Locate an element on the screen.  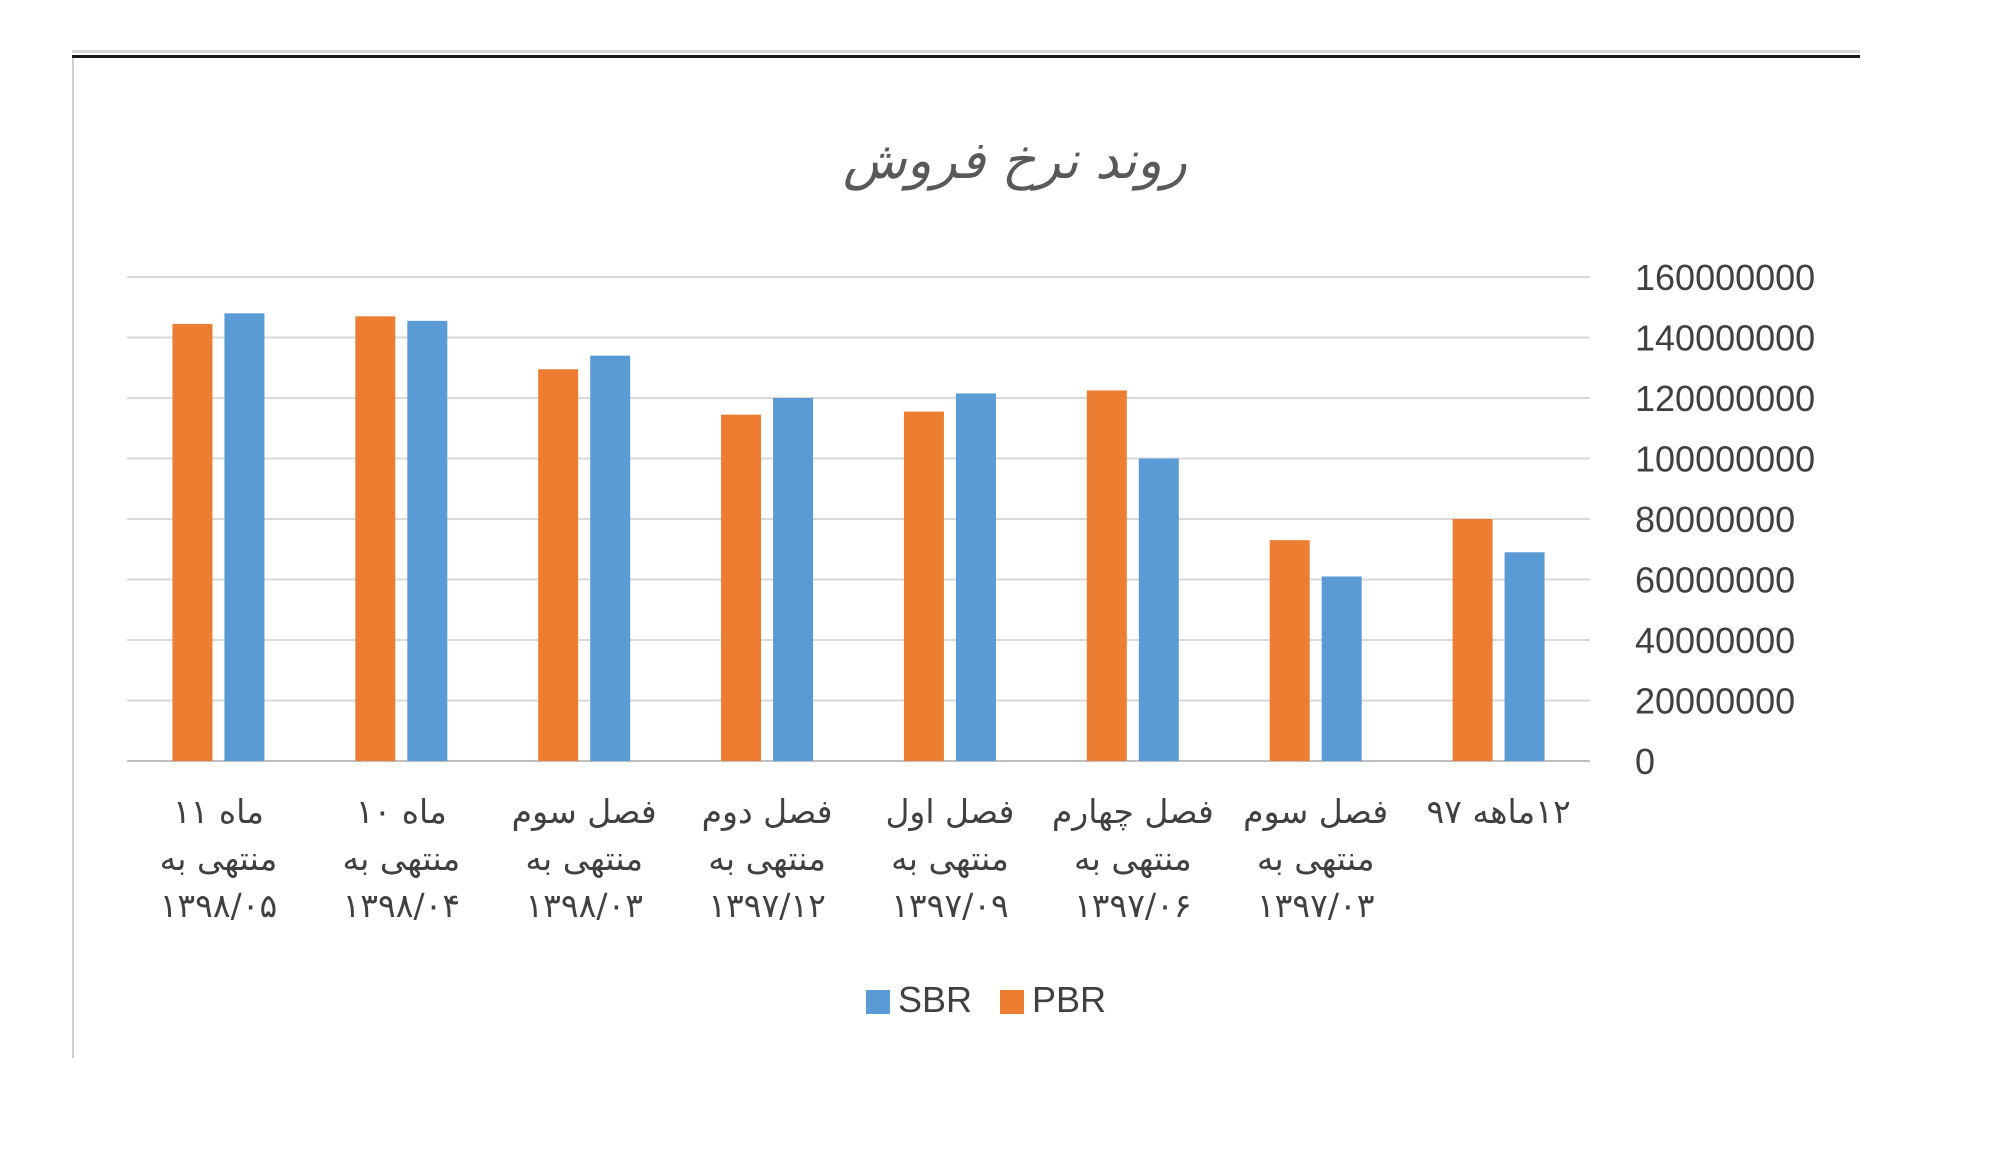
legend-label-sbr: SBR is located at coordinates (935, 999).